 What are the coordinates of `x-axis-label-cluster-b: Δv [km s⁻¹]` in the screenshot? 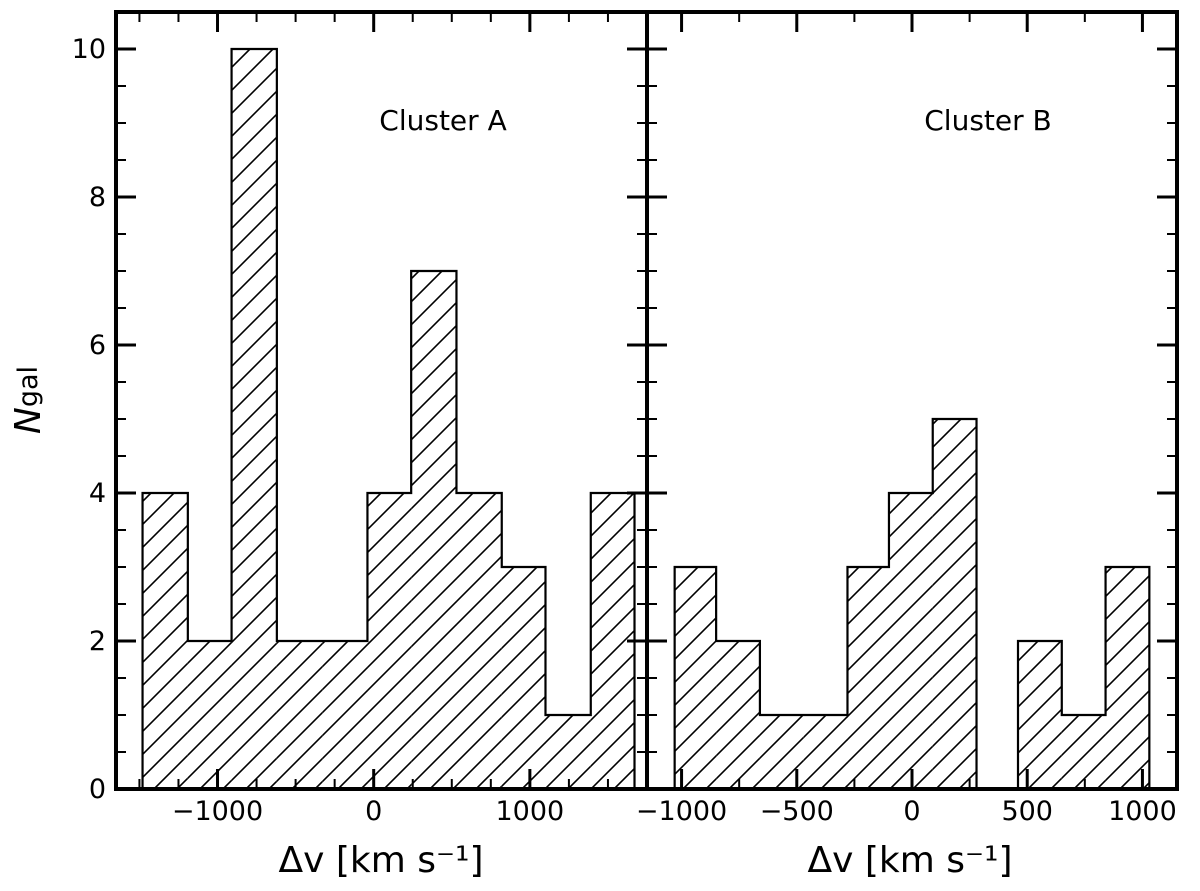 It's located at (909, 860).